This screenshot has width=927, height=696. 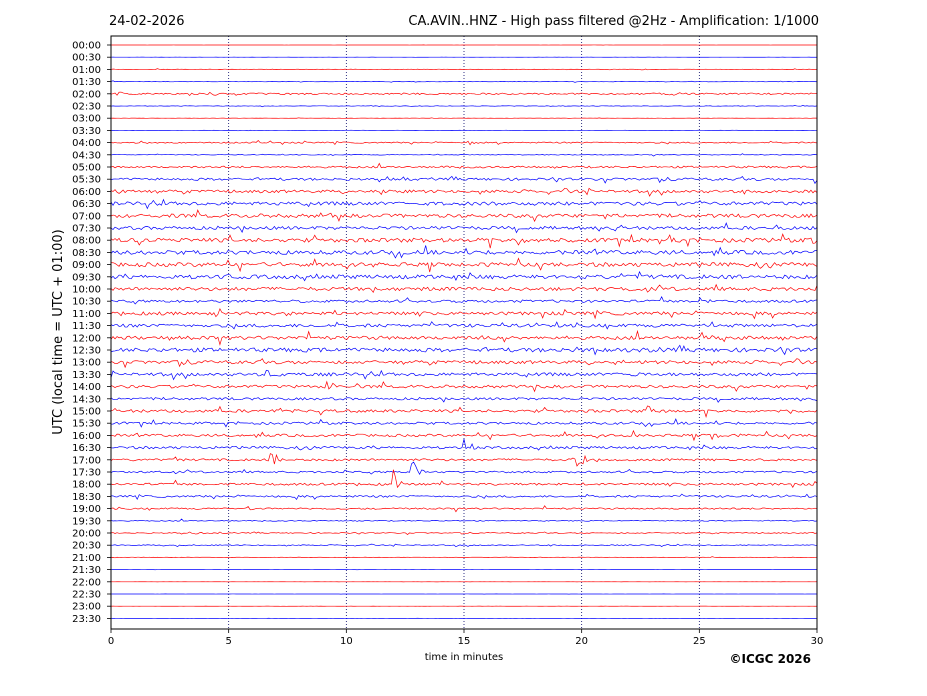 What do you see at coordinates (464, 657) in the screenshot?
I see `x-axis-label: time in minutes` at bounding box center [464, 657].